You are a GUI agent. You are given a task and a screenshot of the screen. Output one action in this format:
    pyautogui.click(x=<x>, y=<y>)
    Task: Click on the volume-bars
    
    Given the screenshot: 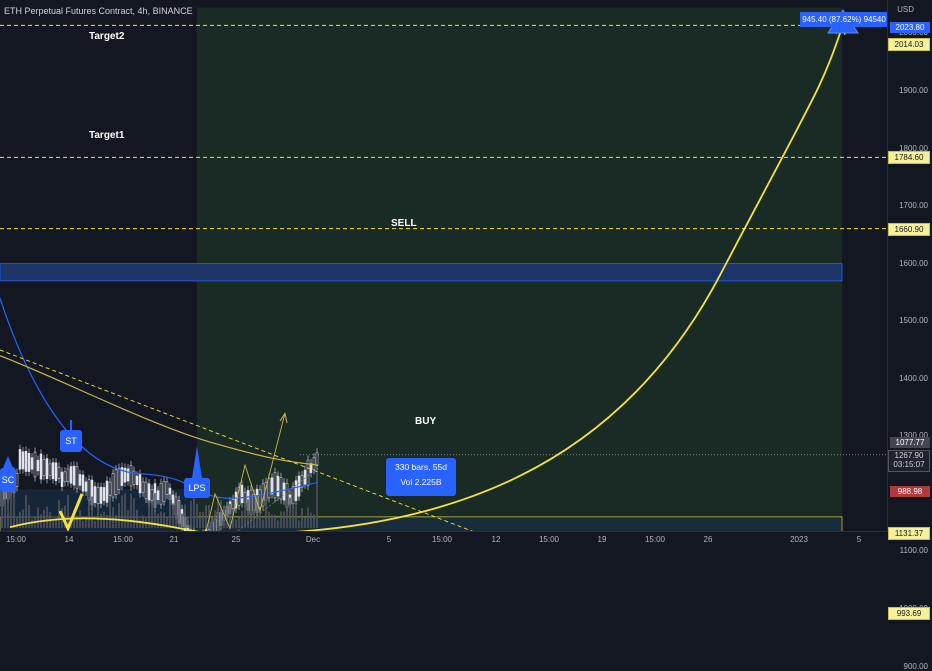 What is the action you would take?
    pyautogui.click(x=159, y=496)
    